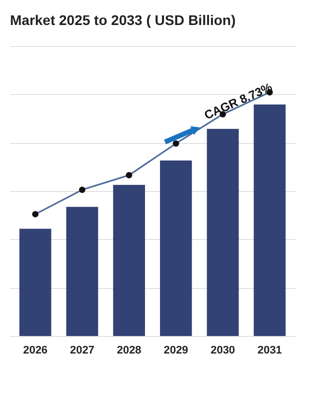 This screenshot has width=324, height=405. Describe the element at coordinates (176, 350) in the screenshot. I see `x-tick-label: 2029` at that location.